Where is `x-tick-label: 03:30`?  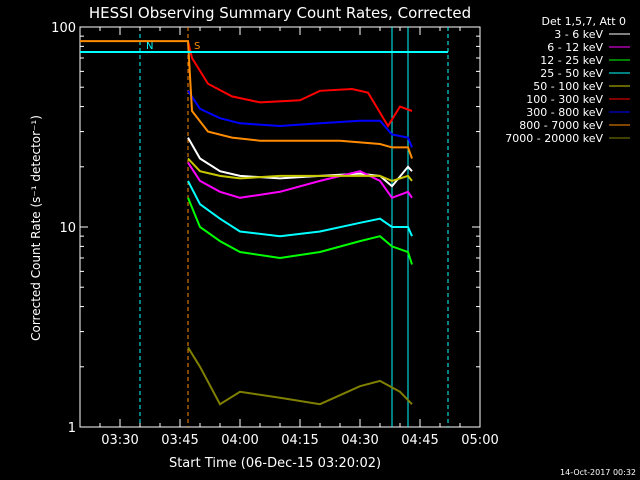 x-tick-label: 03:30 is located at coordinates (119, 440).